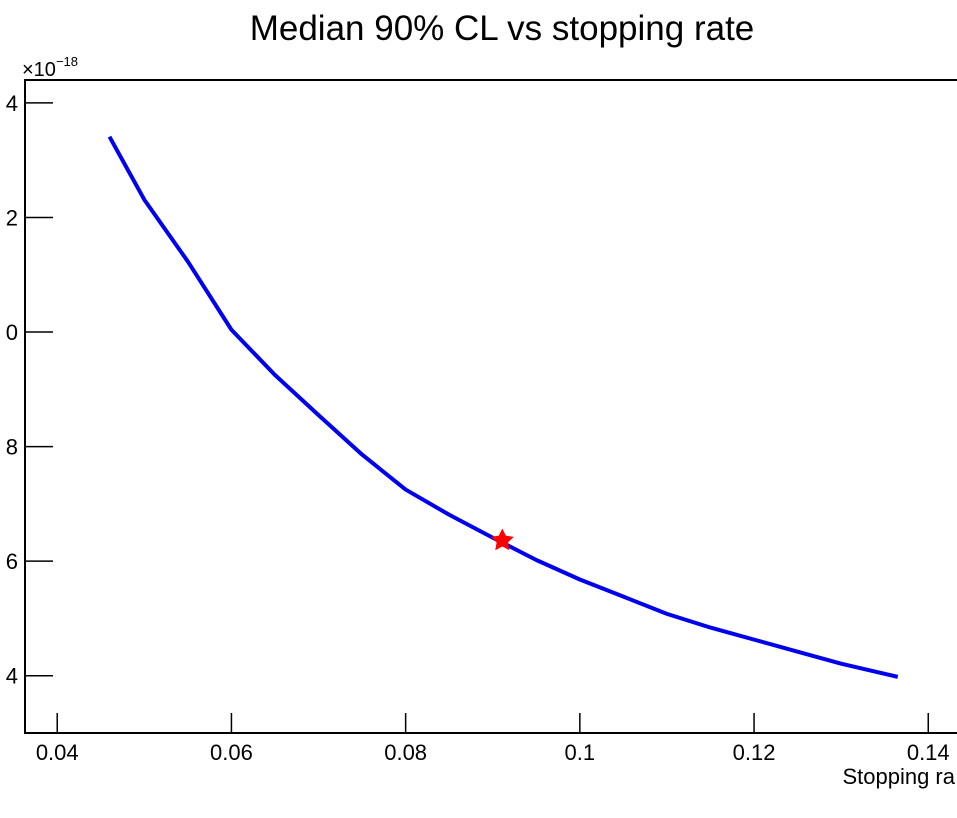 The image size is (957, 818). What do you see at coordinates (12, 217) in the screenshot?
I see `y-tick-label: 2` at bounding box center [12, 217].